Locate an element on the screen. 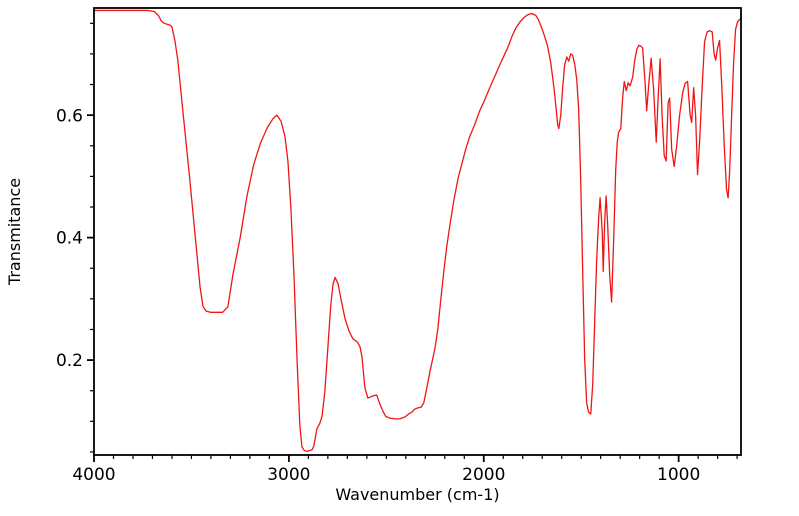  y-tick-label: 0.2 is located at coordinates (69, 361).